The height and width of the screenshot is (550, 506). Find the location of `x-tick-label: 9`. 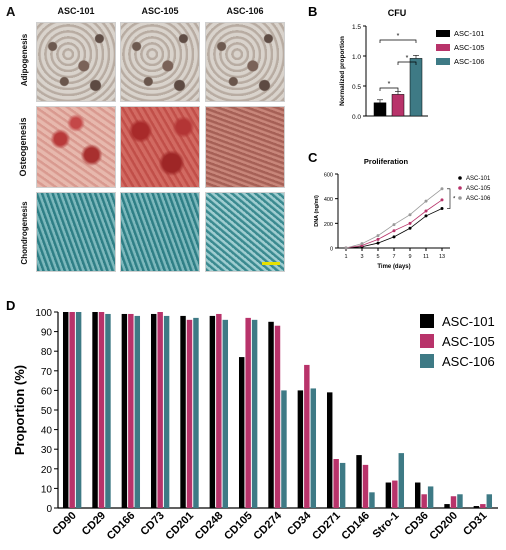

x-tick-label: 9 is located at coordinates (409, 257).